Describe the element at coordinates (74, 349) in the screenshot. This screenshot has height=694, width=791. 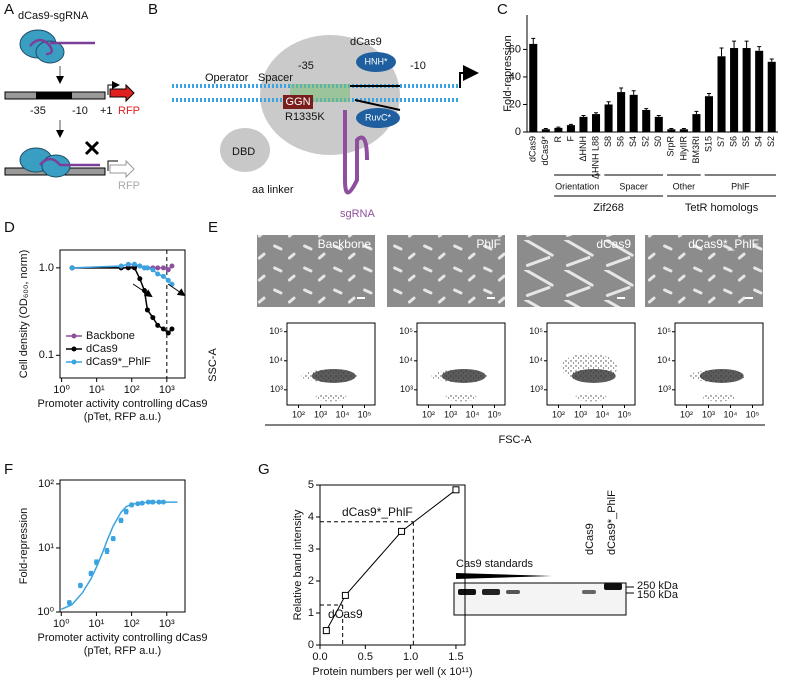
I see `legend-marker` at that location.